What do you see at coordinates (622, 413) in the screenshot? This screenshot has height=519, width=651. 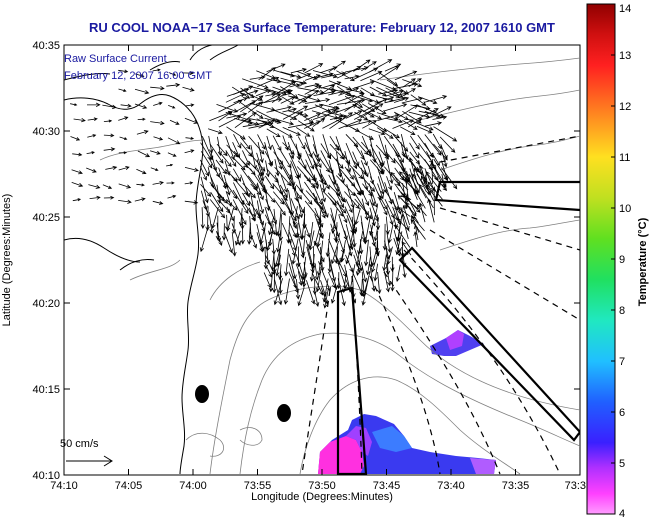 I see `colorbar-tick-label: 6` at bounding box center [622, 413].